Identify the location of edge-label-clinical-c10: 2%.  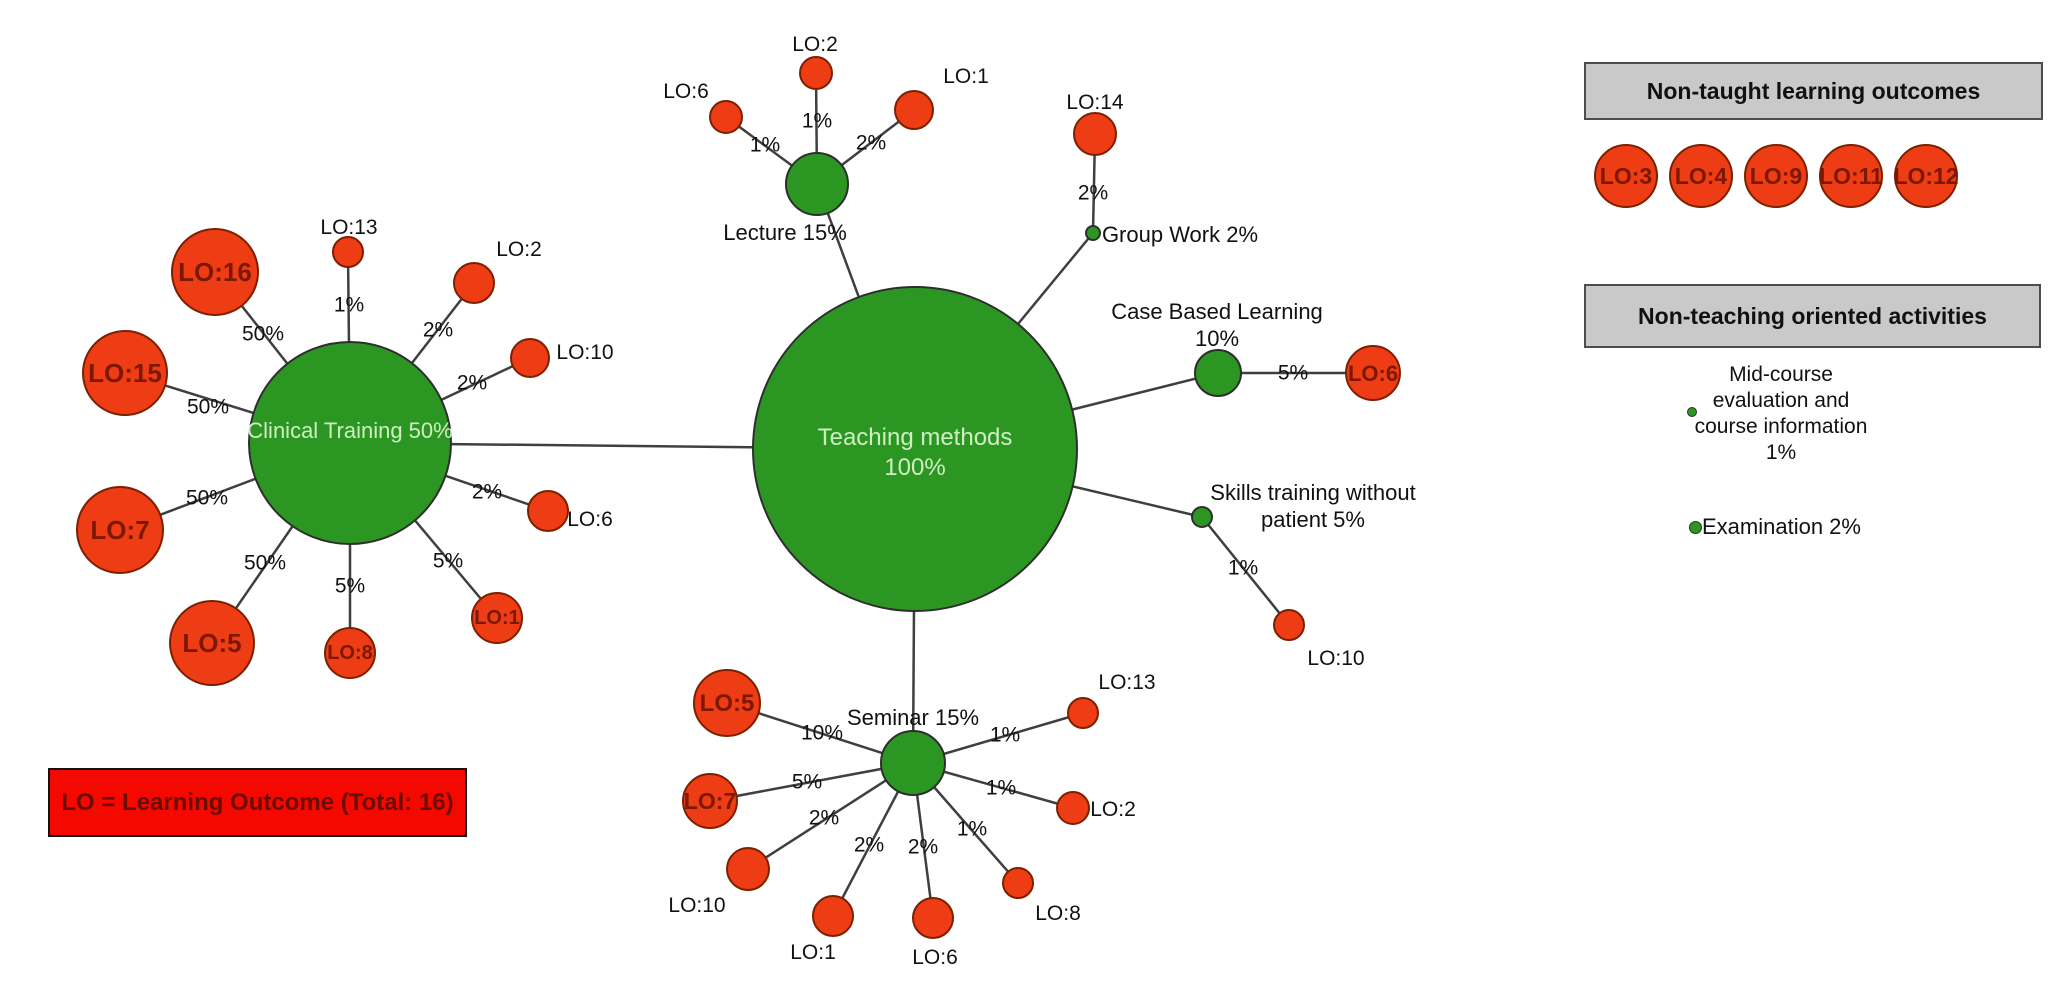
(472, 383).